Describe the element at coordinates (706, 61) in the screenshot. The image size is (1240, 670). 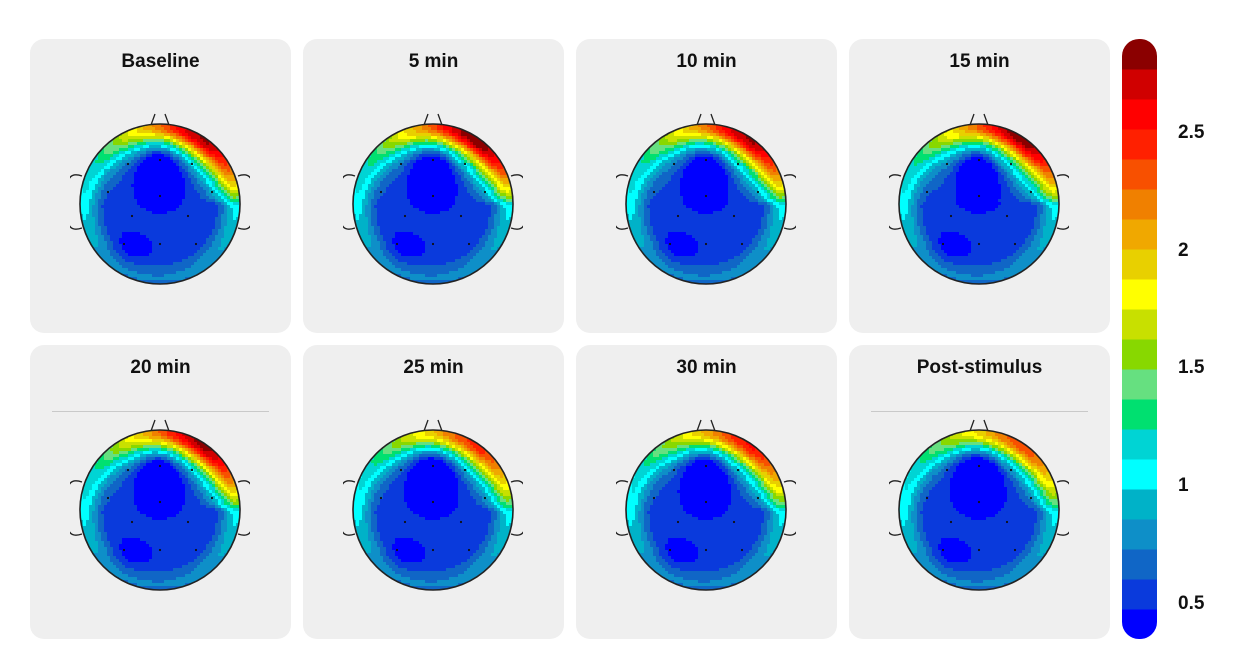
I see `panel-title: 10 min` at that location.